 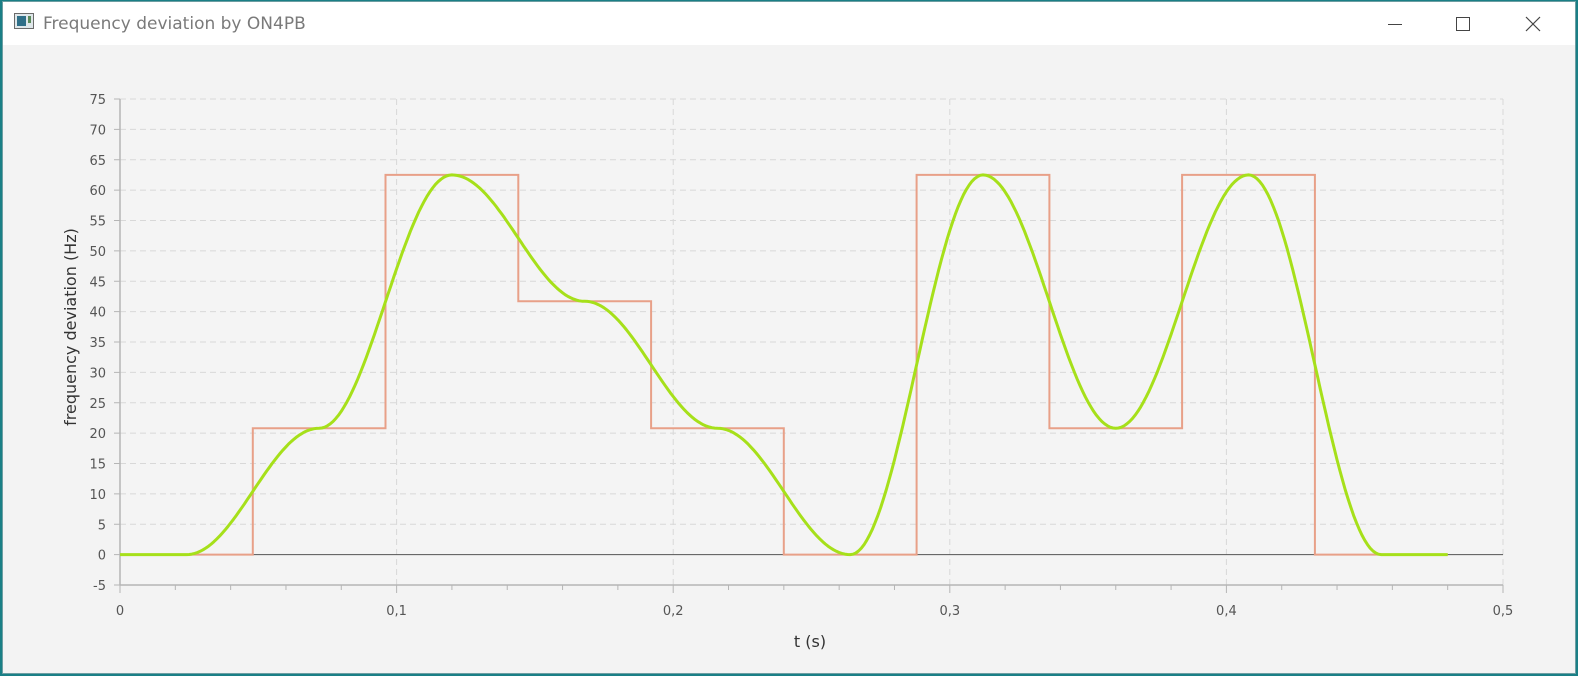 I want to click on y-tick-label: 15, so click(x=97, y=465).